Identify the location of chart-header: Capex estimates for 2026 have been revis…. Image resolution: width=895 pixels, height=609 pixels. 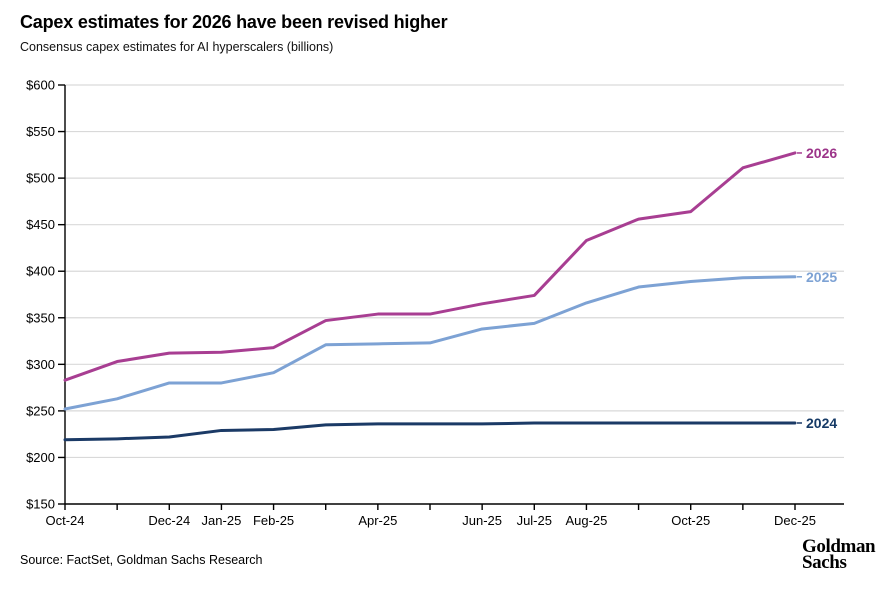
(234, 33).